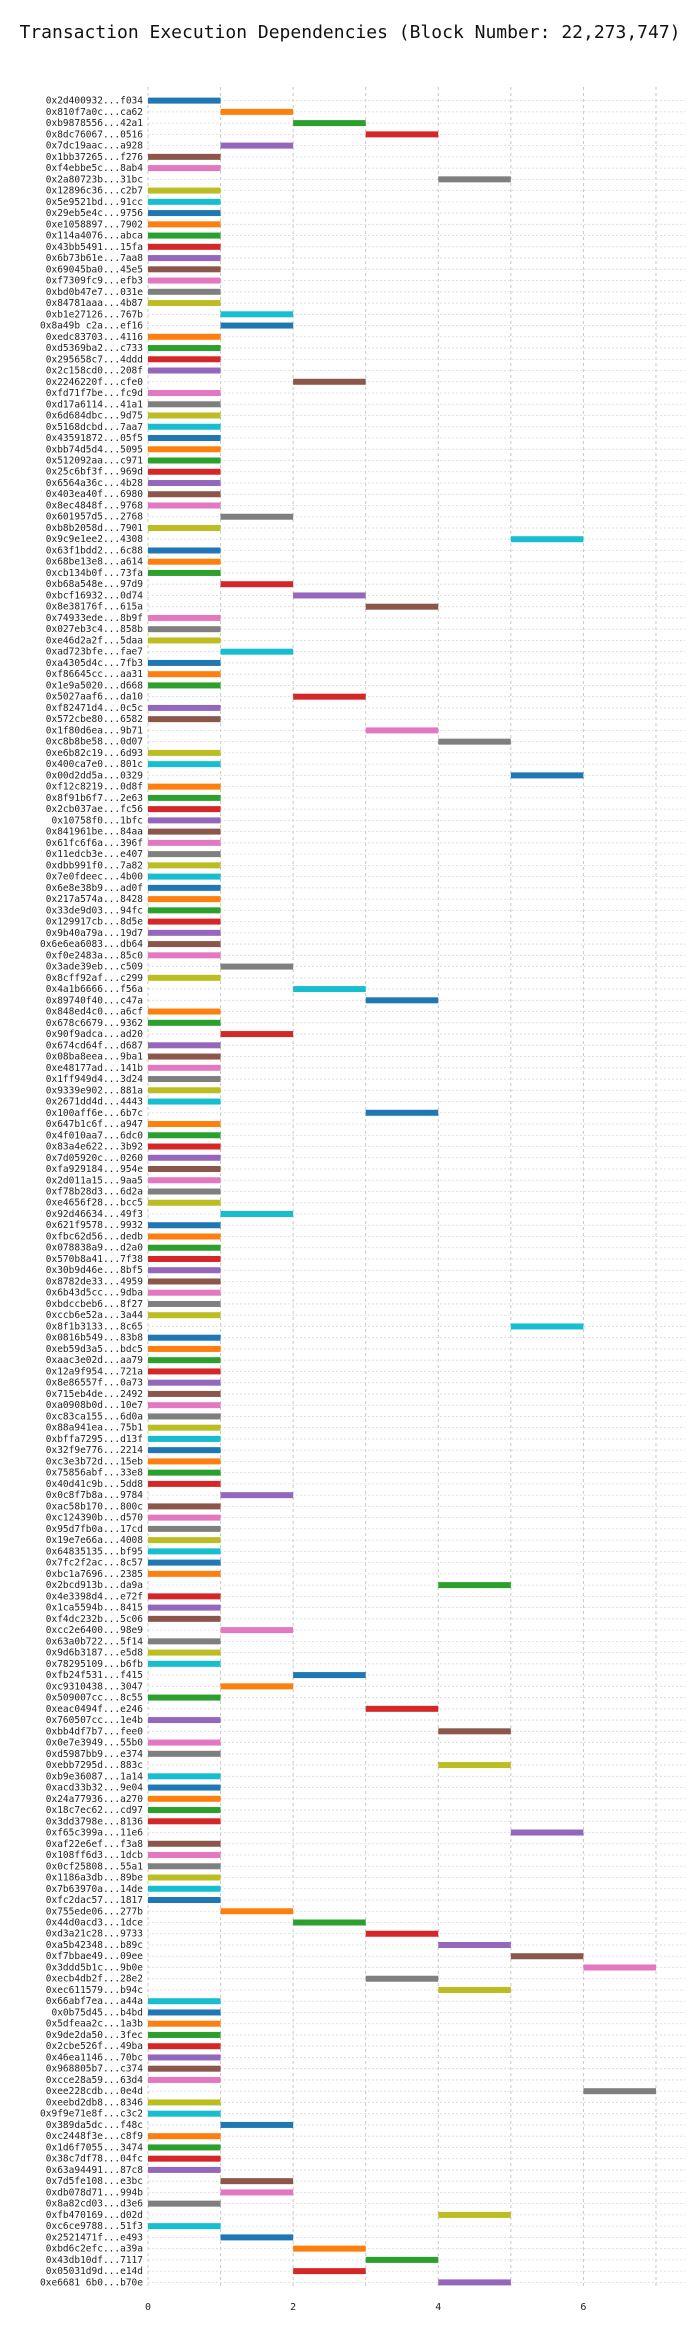 The image size is (700, 2340). Describe the element at coordinates (95, 1034) in the screenshot. I see `y-tick-label: 0x90f9adca...ad20` at that location.